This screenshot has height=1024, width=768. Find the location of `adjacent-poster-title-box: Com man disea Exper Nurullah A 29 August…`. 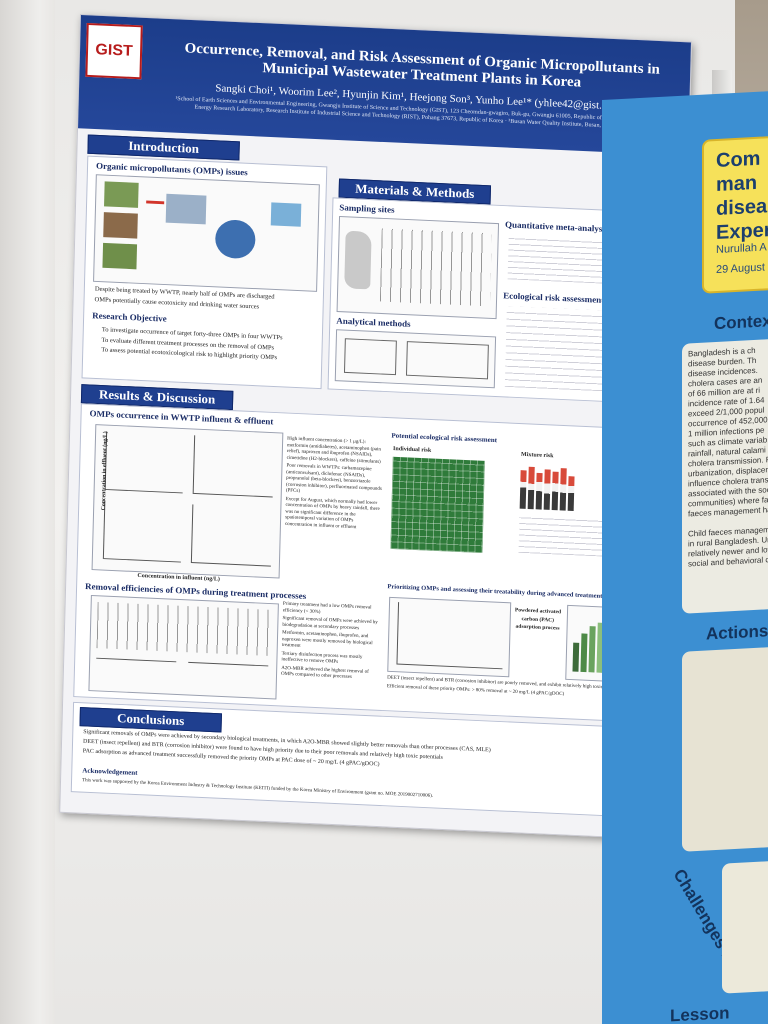

adjacent-poster-title-box: Com man disea Exper Nurullah A 29 August… is located at coordinates (735, 213).